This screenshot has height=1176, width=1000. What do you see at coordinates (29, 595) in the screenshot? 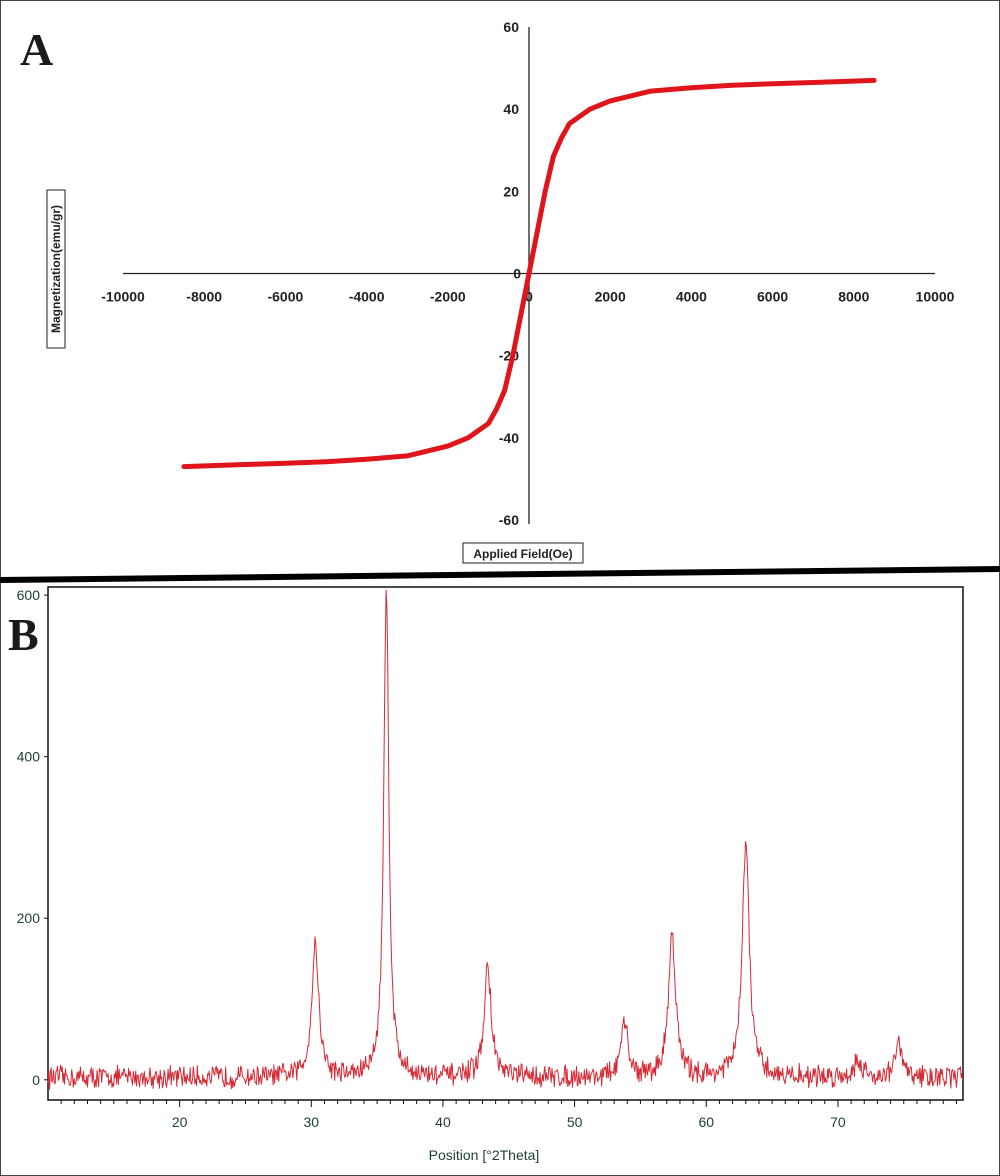
I see `panel-b-y-tick-label: 600` at bounding box center [29, 595].